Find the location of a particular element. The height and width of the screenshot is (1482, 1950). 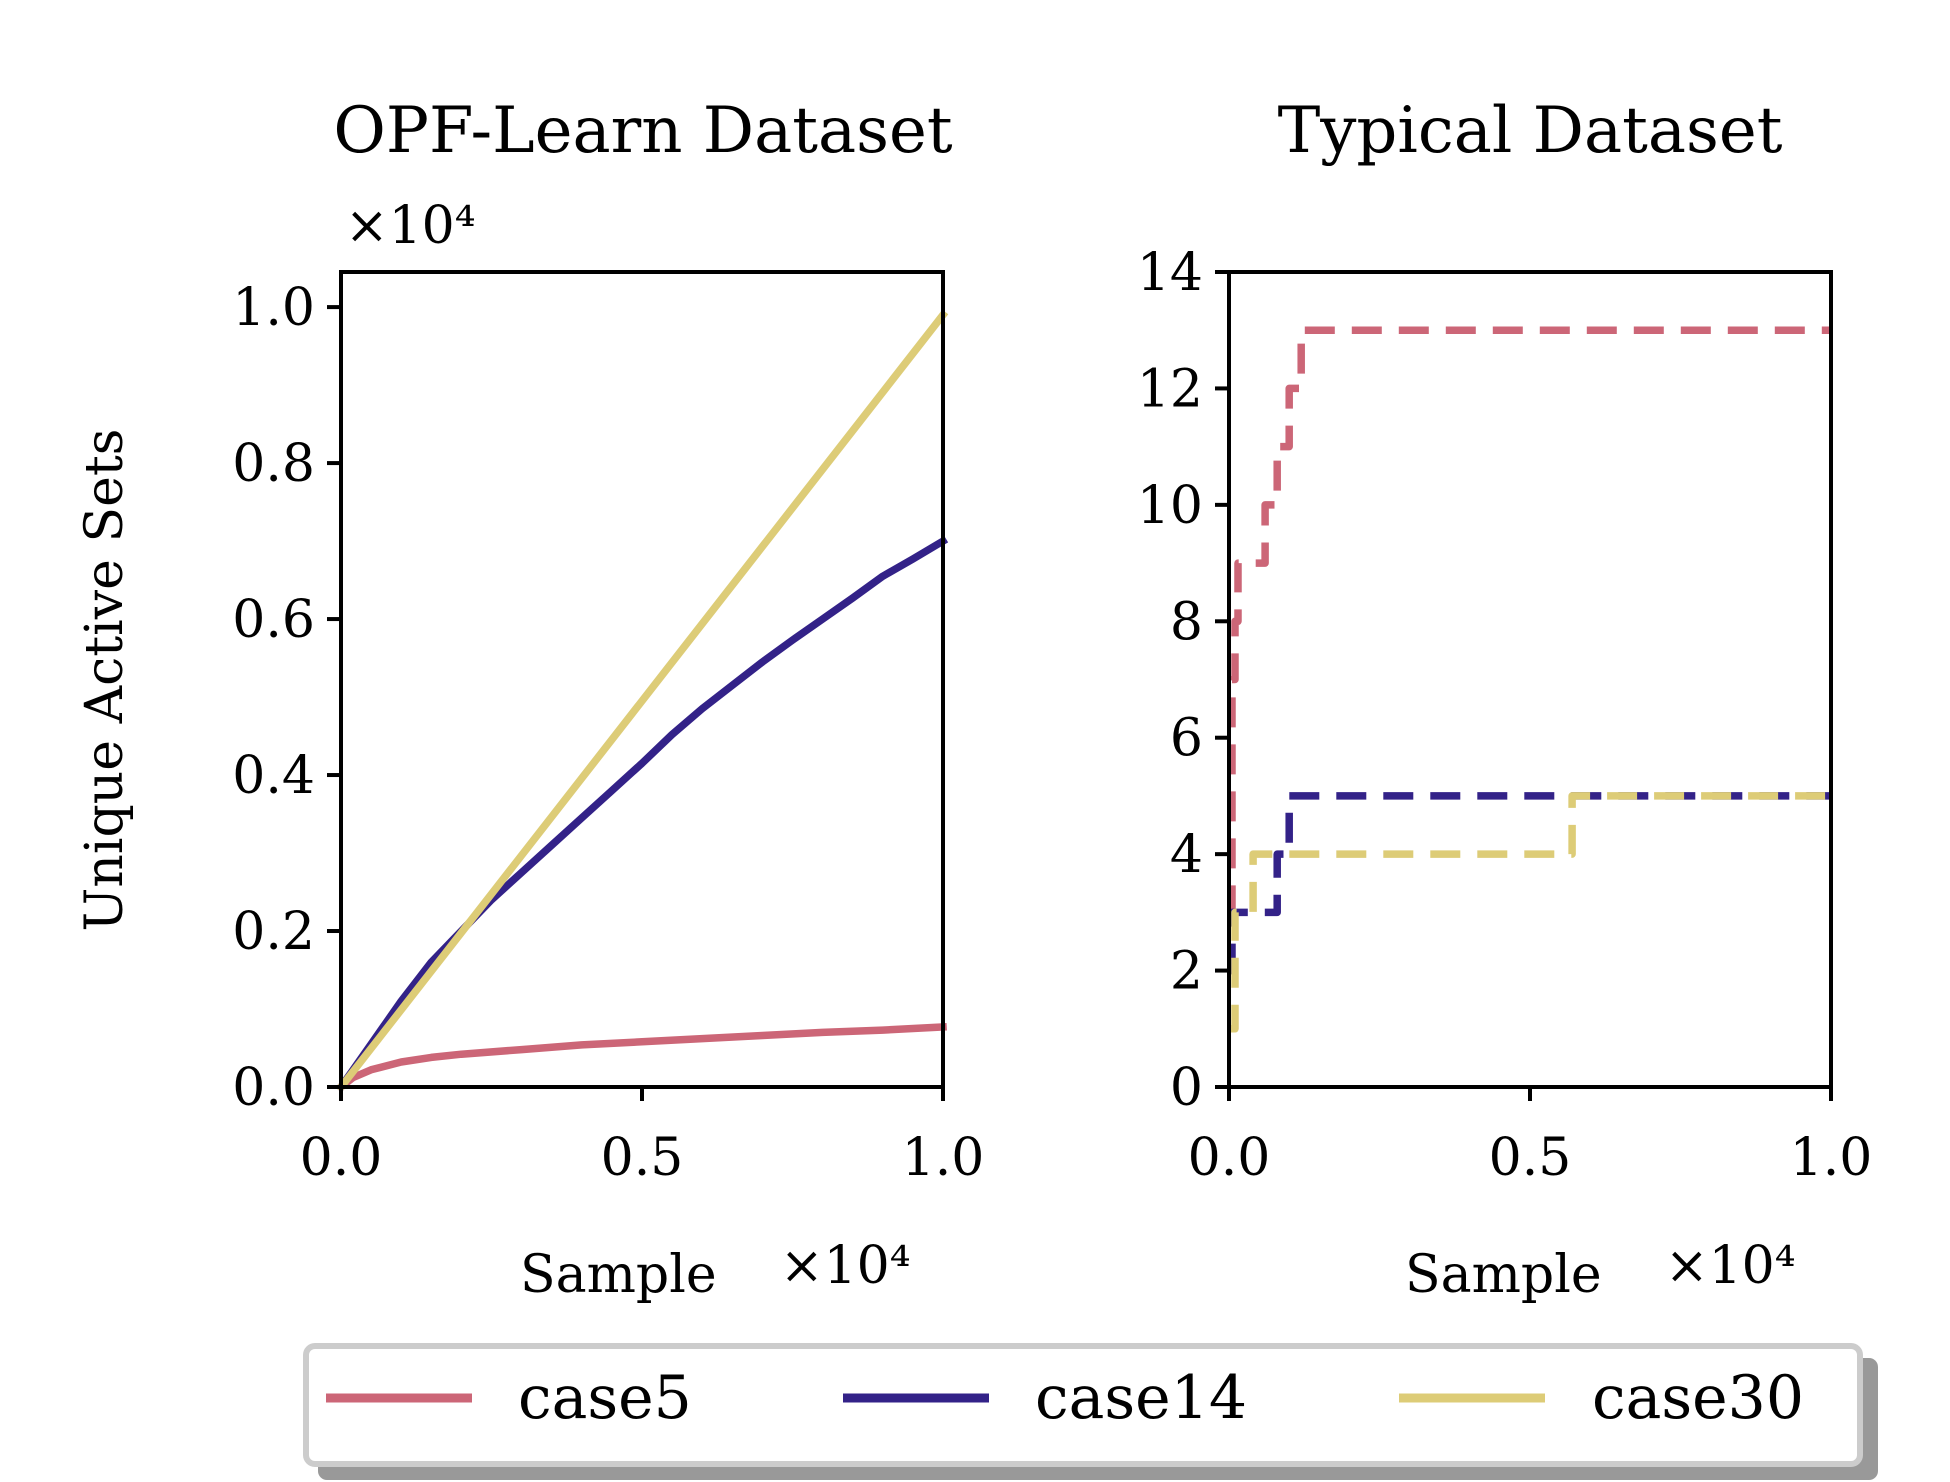

y-tick-label: 0.6 is located at coordinates (273, 620).